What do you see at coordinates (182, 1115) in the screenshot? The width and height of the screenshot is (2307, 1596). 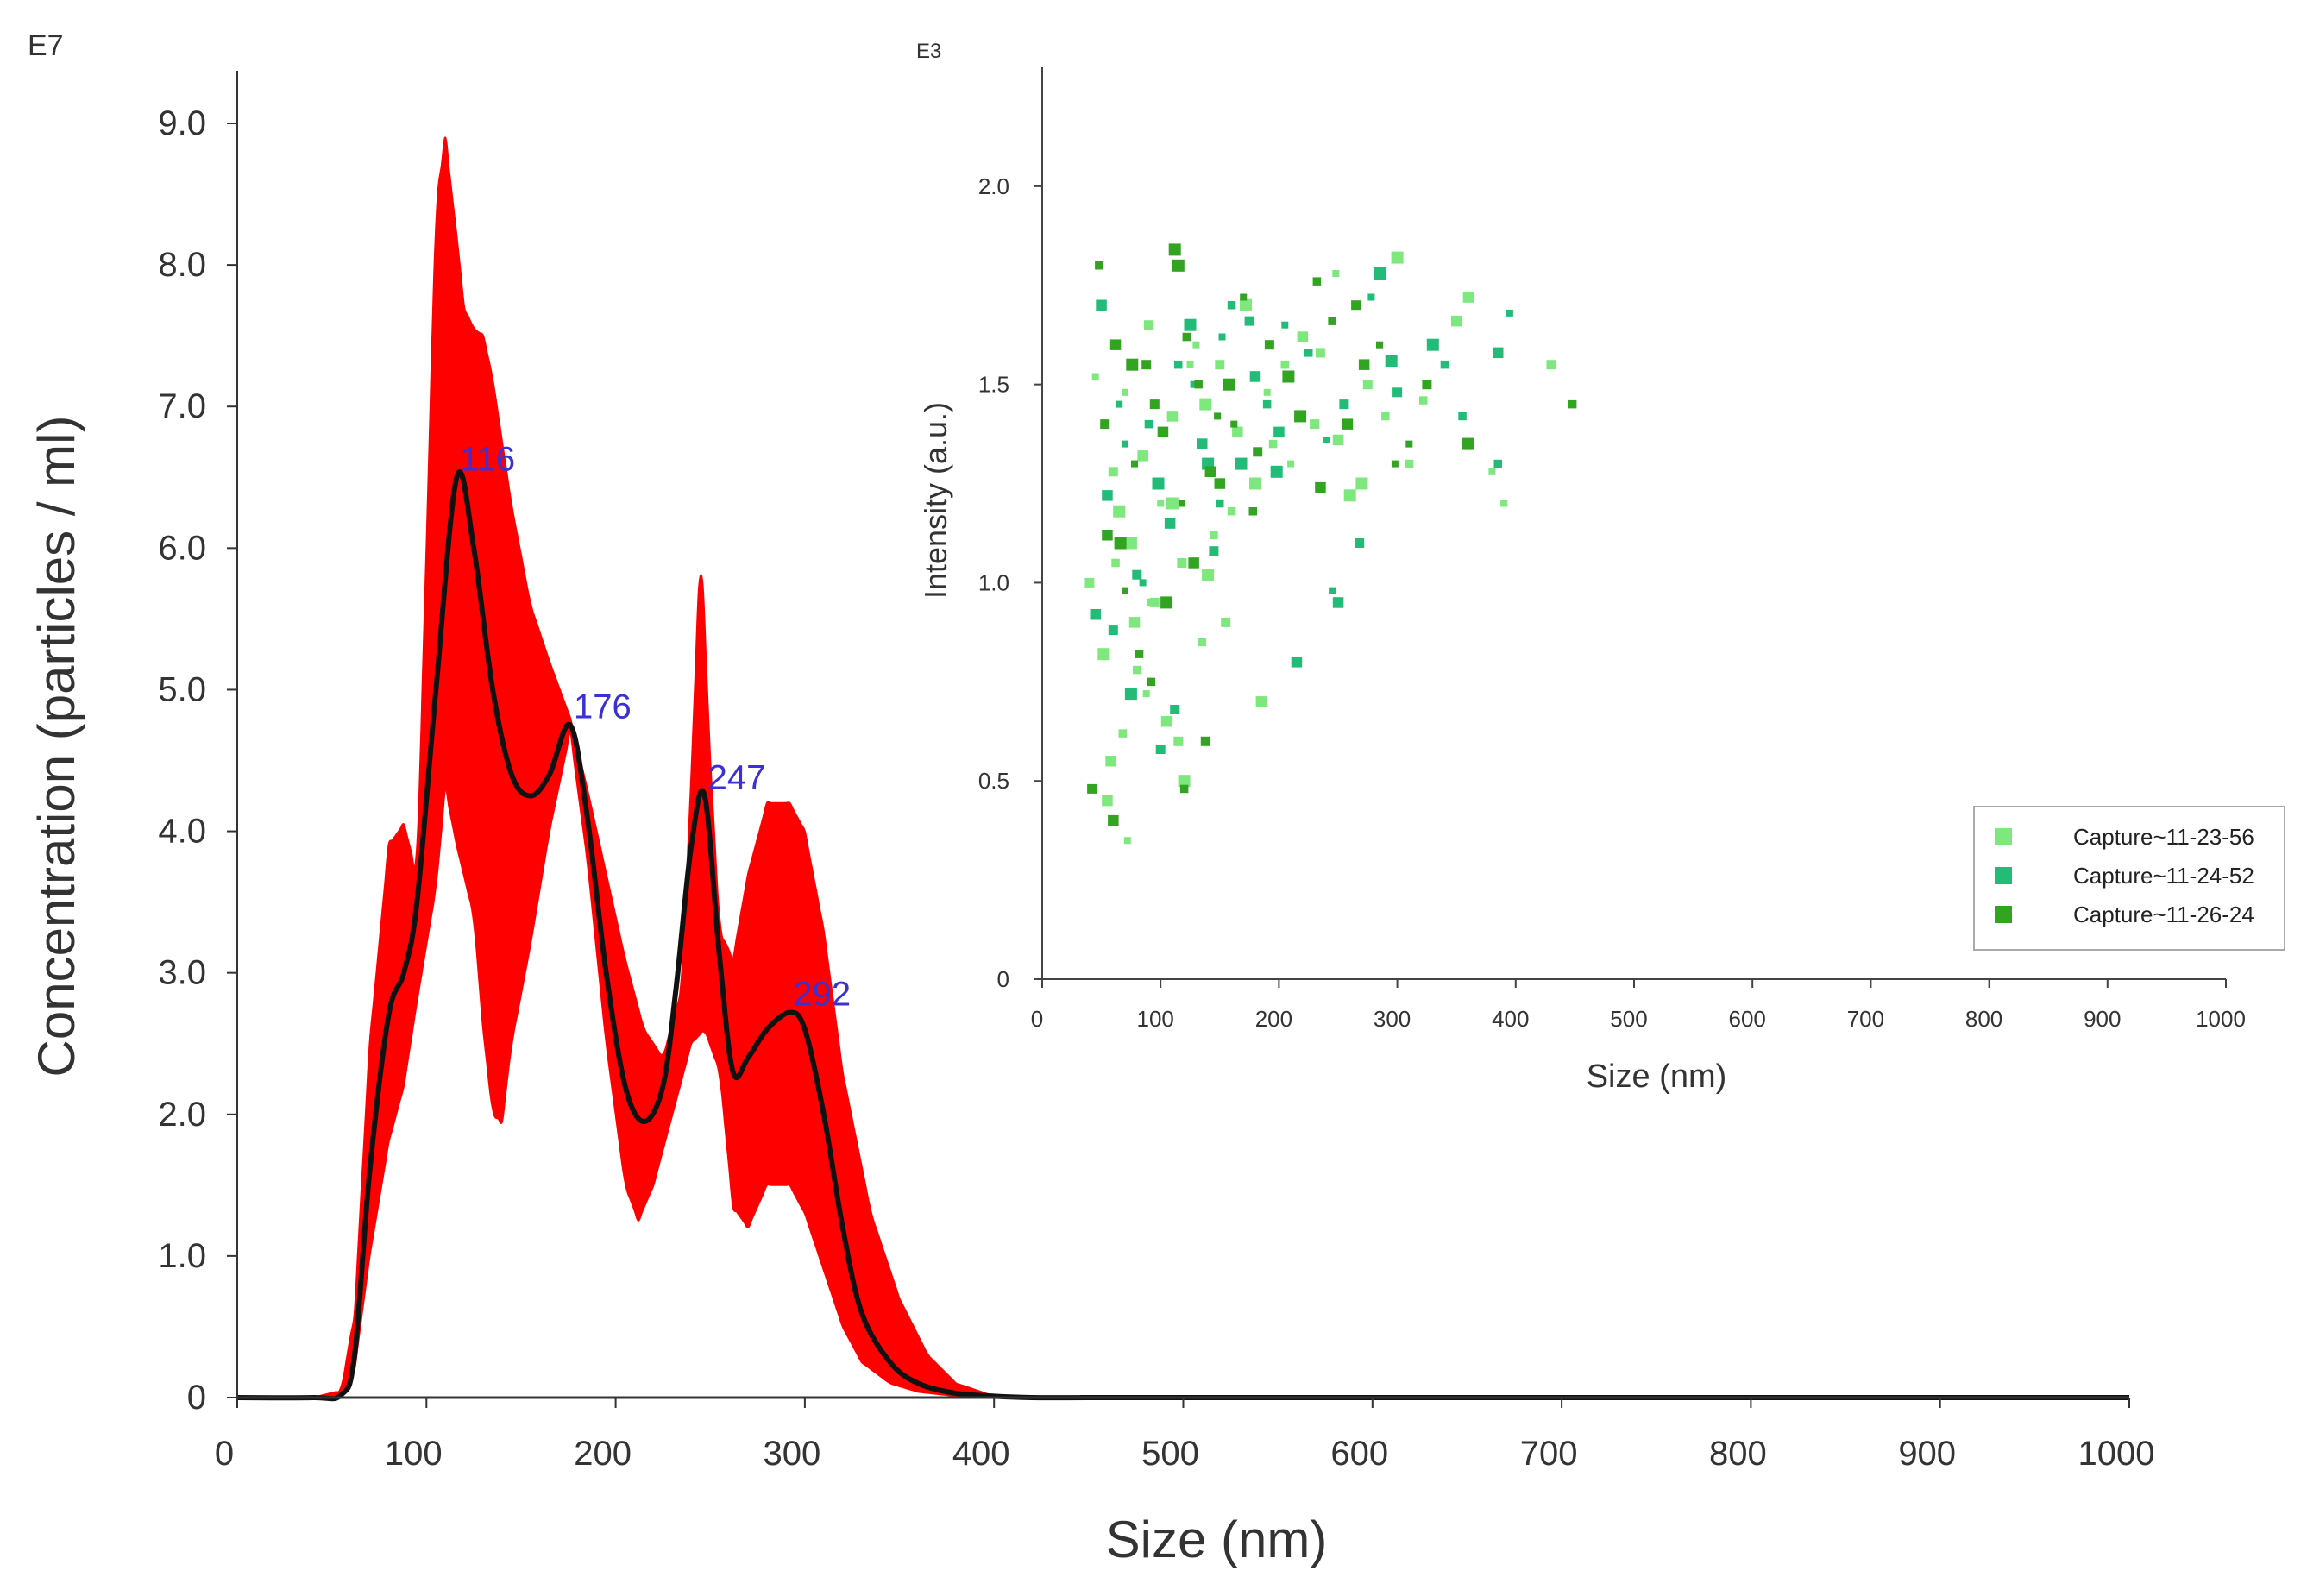 I see `main-y-tick-label: 2.0` at bounding box center [182, 1115].